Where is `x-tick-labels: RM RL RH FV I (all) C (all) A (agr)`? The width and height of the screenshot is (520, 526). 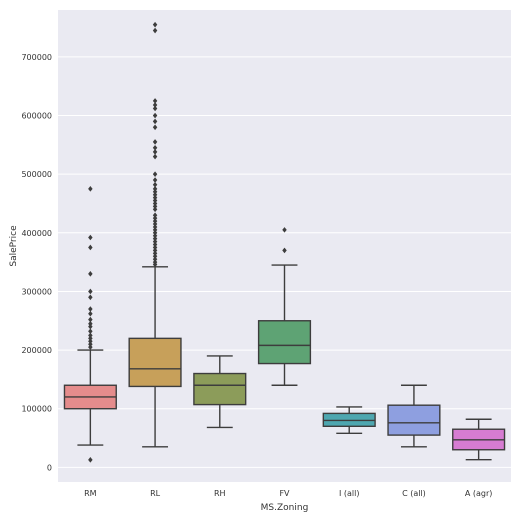
x-tick-labels: RM RL RH FV I (all) C (all) A (agr) is located at coordinates (288, 493).